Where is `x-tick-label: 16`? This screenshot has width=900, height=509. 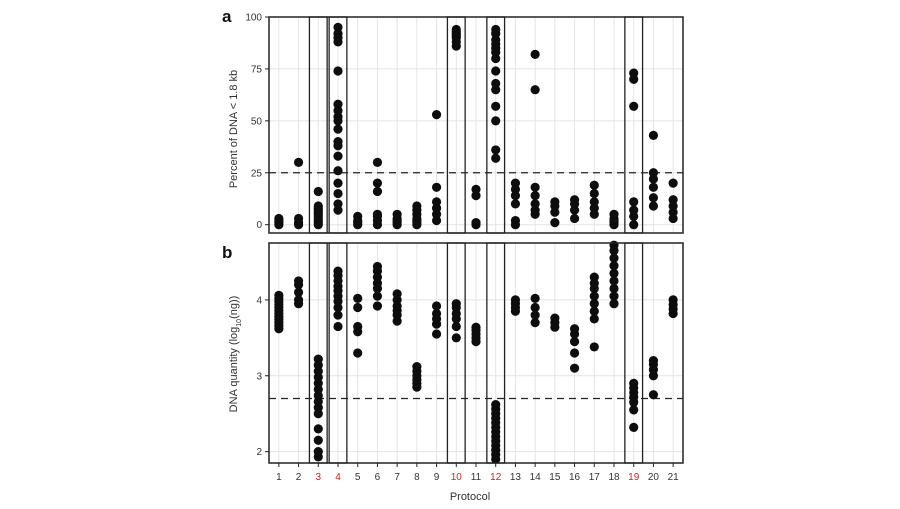 x-tick-label: 16 is located at coordinates (575, 477).